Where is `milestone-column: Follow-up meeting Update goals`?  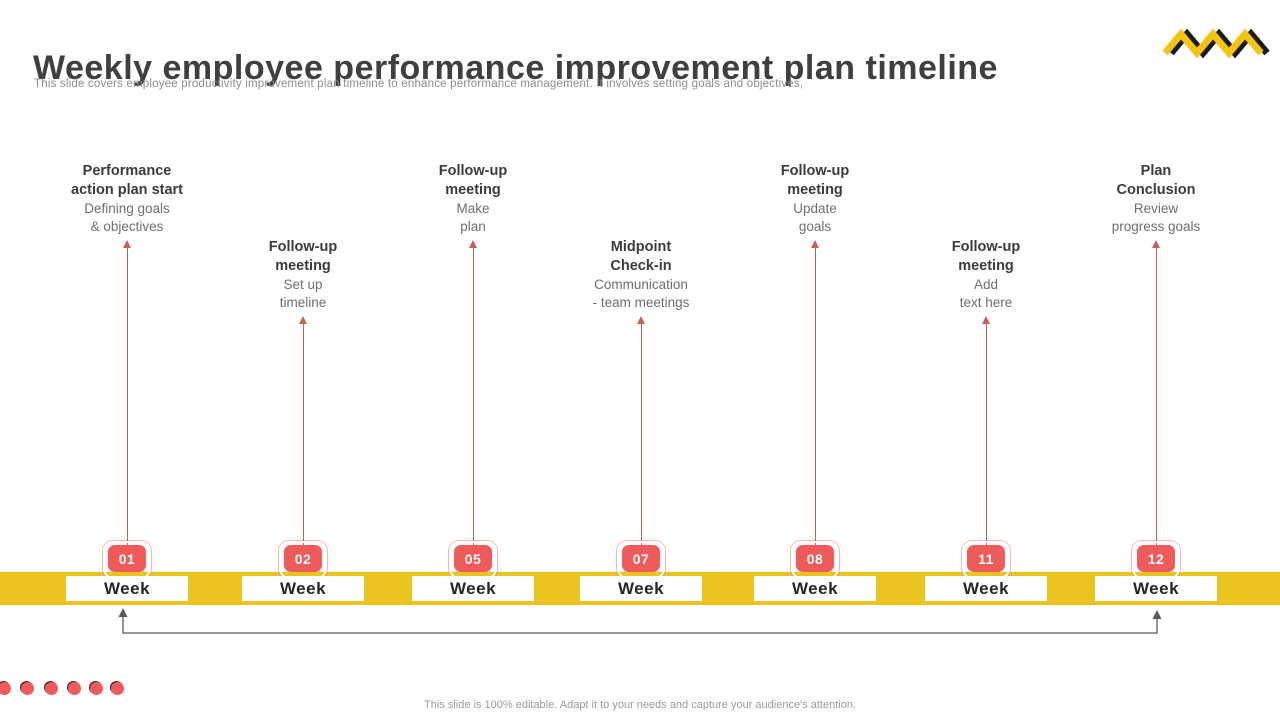
milestone-column: Follow-up meeting Update goals is located at coordinates (815, 353).